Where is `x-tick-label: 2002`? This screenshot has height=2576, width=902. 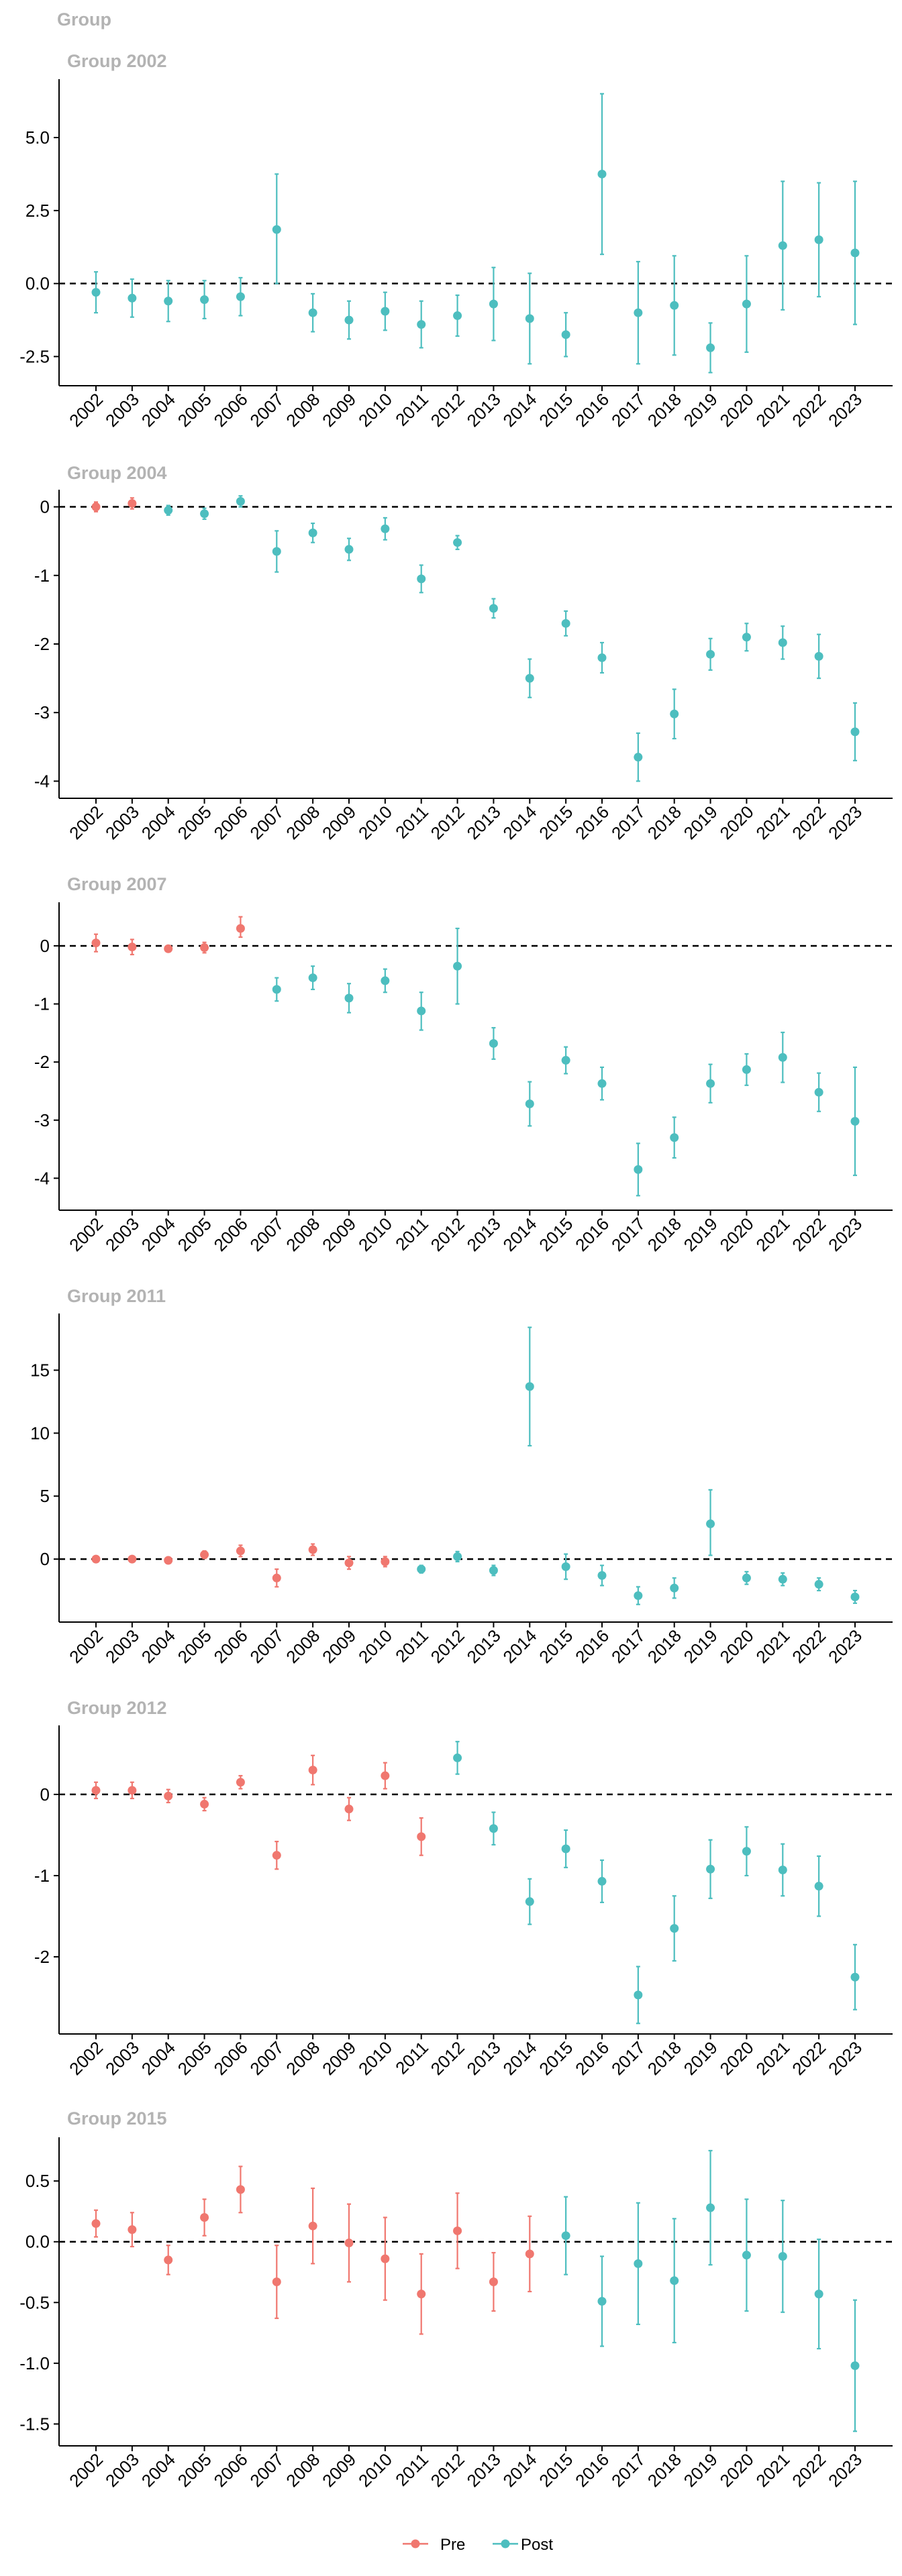
x-tick-label: 2002 is located at coordinates (86, 822).